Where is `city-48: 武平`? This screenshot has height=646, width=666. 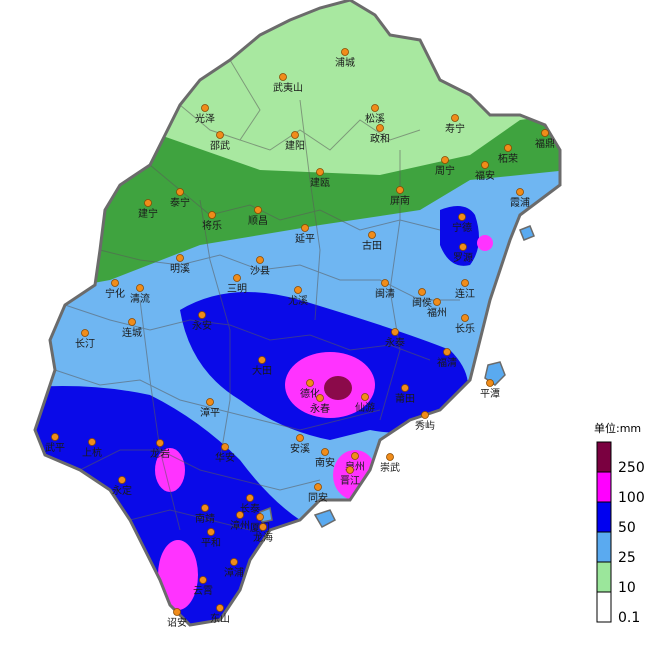 city-48: 武平 is located at coordinates (55, 443).